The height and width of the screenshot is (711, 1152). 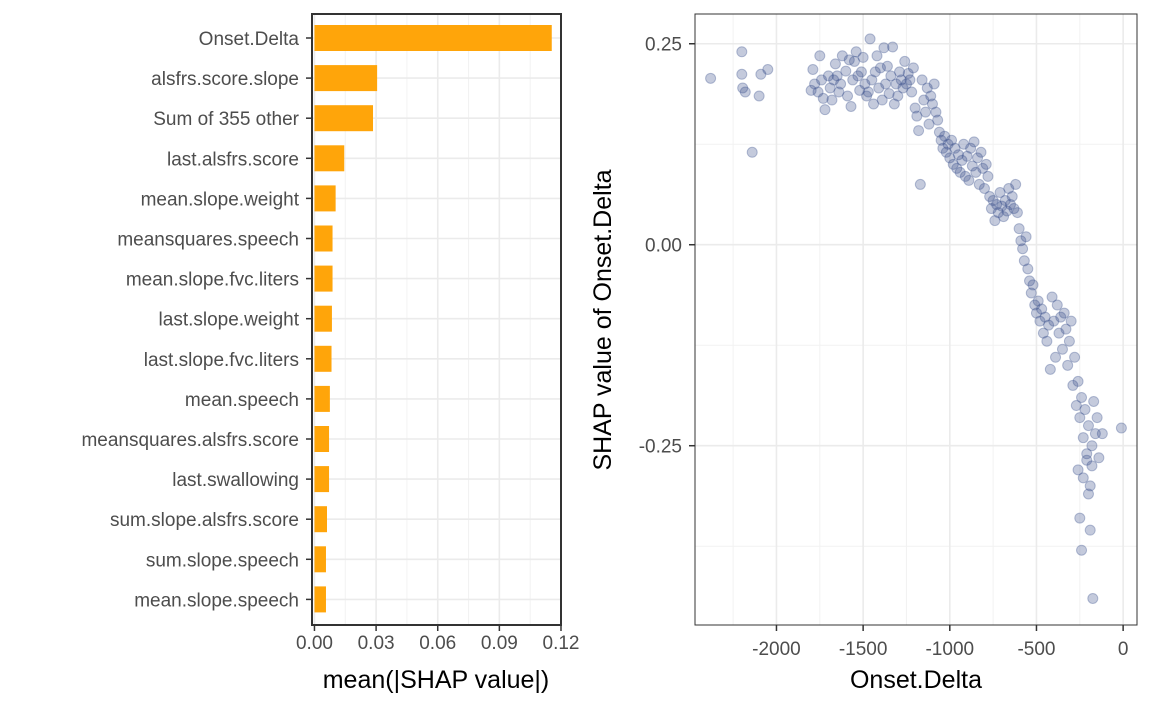 What do you see at coordinates (233, 159) in the screenshot?
I see `bar-category-label: last.alsfrs.score` at bounding box center [233, 159].